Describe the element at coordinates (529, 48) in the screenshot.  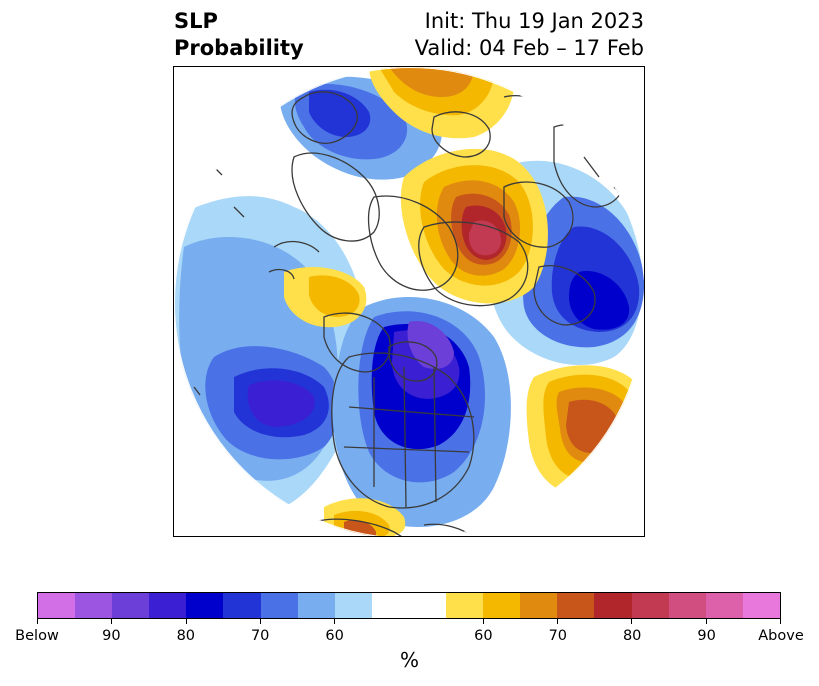
I see `valid-range: Valid: 04 Feb – 17 Feb` at that location.